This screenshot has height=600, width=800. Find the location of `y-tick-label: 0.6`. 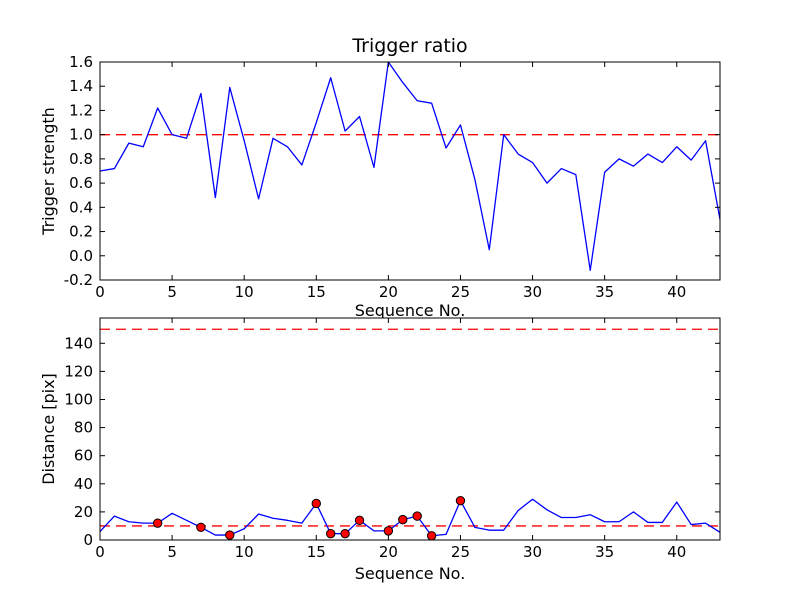

y-tick-label: 0.6 is located at coordinates (81, 183).